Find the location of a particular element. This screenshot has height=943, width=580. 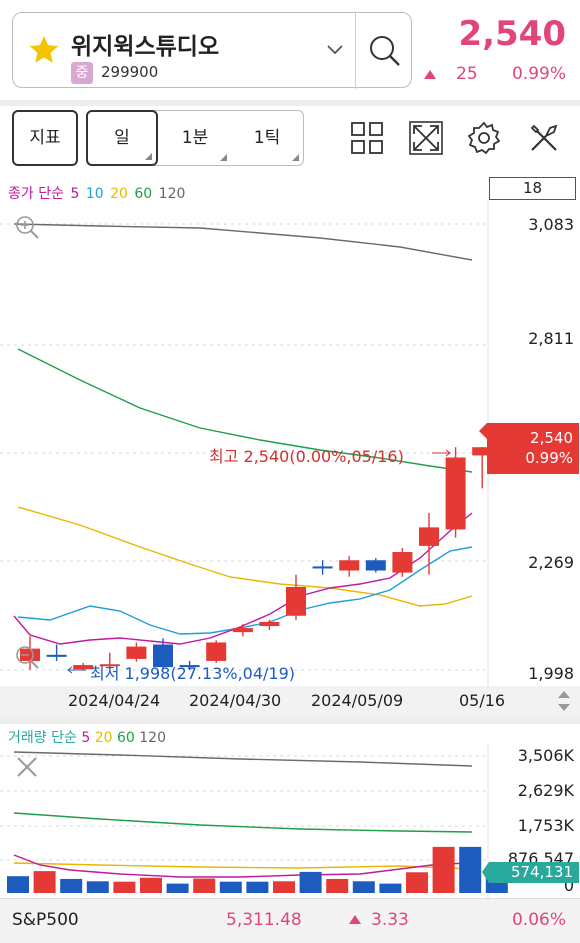

x-label-4: 05/16 is located at coordinates (482, 700).